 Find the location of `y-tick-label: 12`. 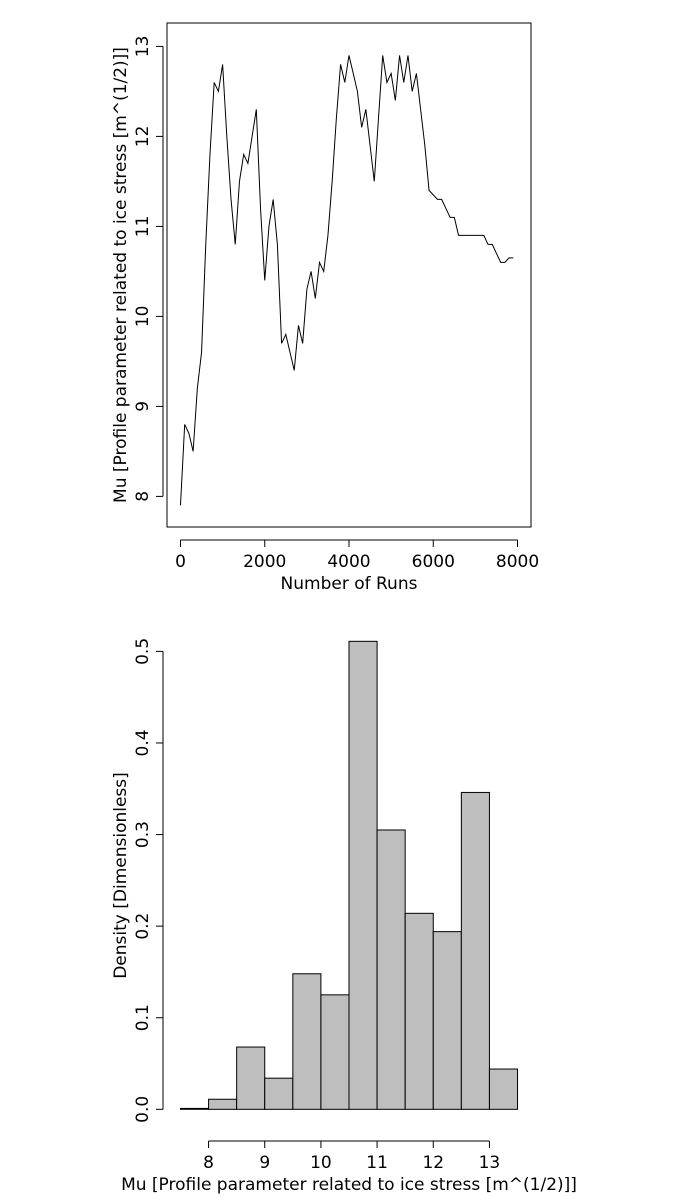

y-tick-label: 12 is located at coordinates (143, 137).